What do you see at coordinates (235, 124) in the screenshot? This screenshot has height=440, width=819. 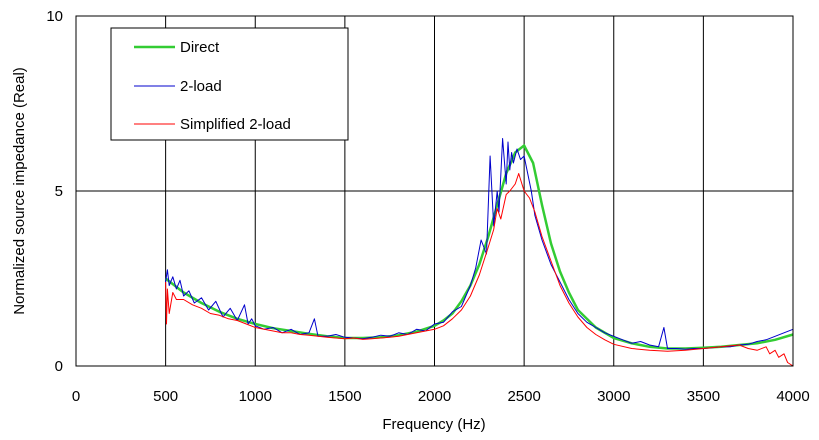 I see `legend-label-simplified-2-load: Simplified 2-load` at bounding box center [235, 124].